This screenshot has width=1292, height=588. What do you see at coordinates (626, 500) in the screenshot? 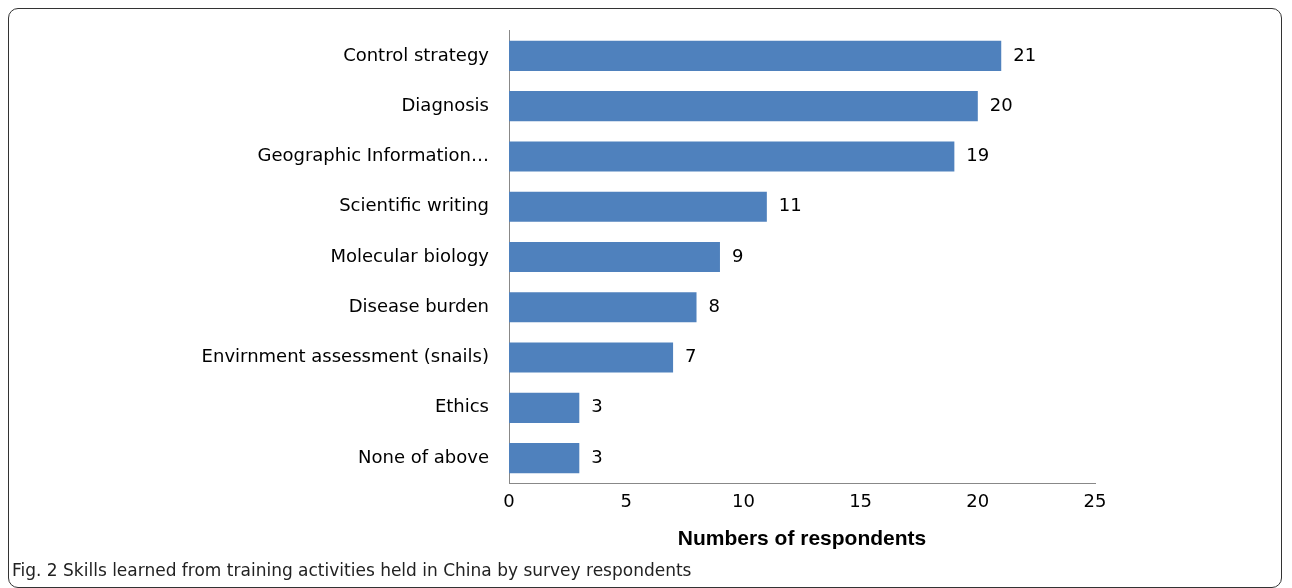
I see `x-tick-label: 5` at bounding box center [626, 500].